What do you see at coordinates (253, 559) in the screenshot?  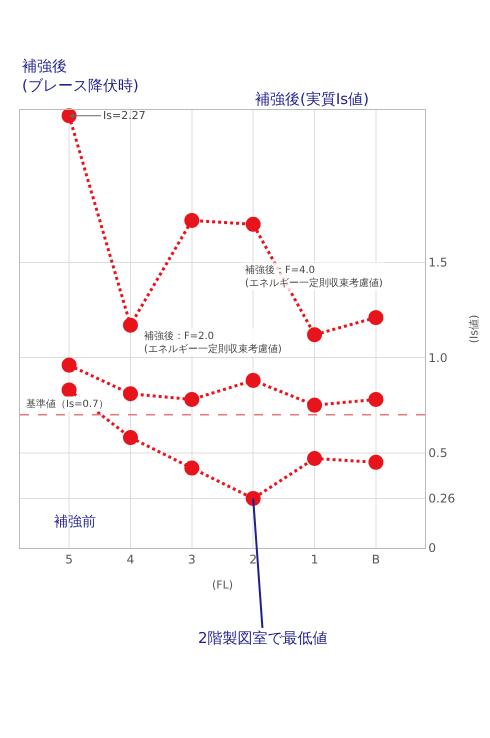 I see `x-tick-label: 2` at bounding box center [253, 559].